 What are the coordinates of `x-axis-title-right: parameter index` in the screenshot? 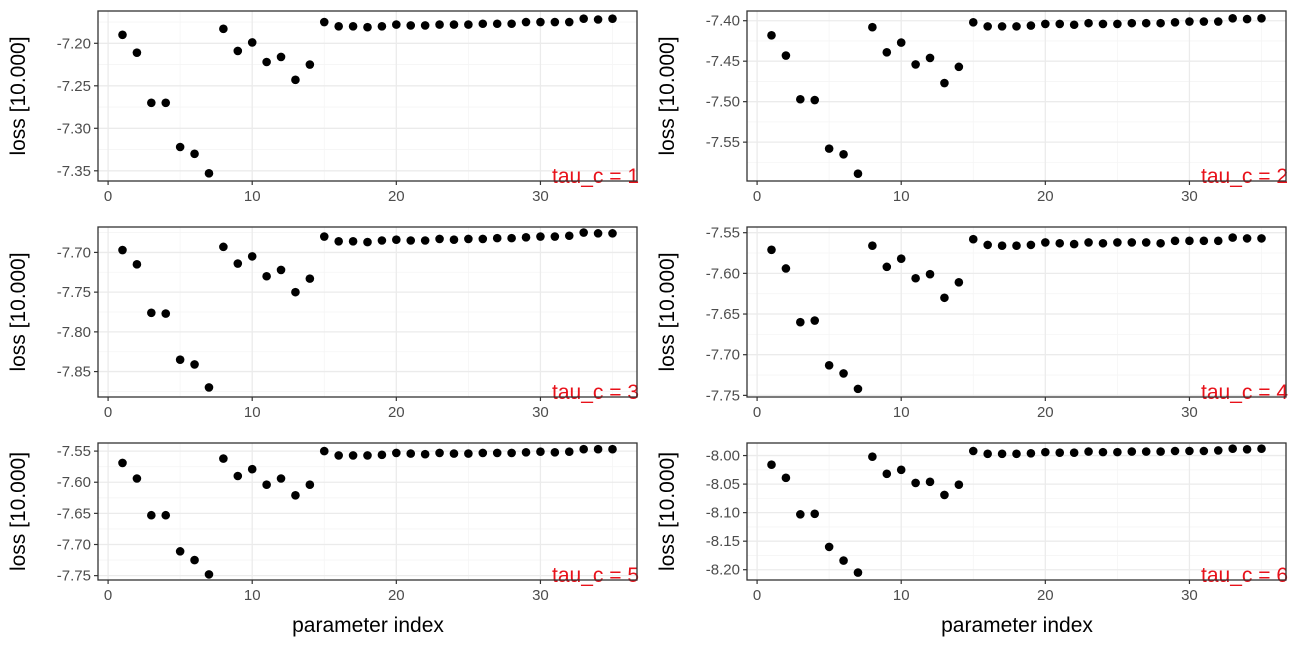 It's located at (1017, 625).